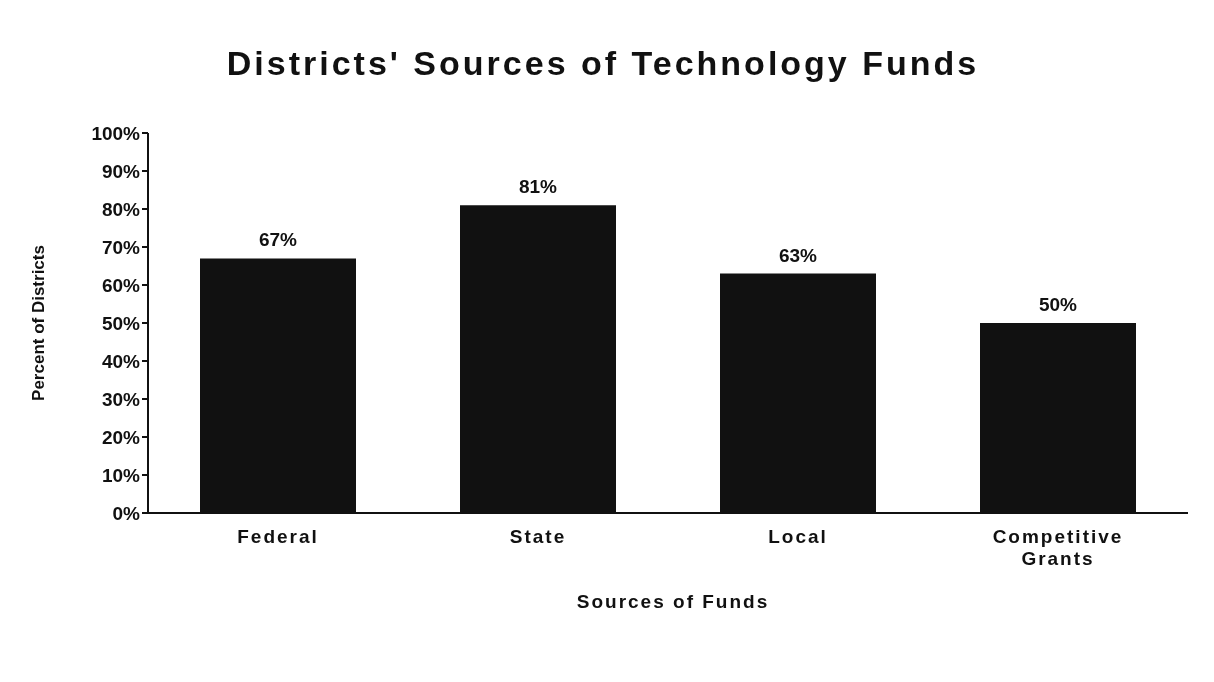 The height and width of the screenshot is (682, 1214). What do you see at coordinates (798, 536) in the screenshot?
I see `x-tick-label: Local` at bounding box center [798, 536].